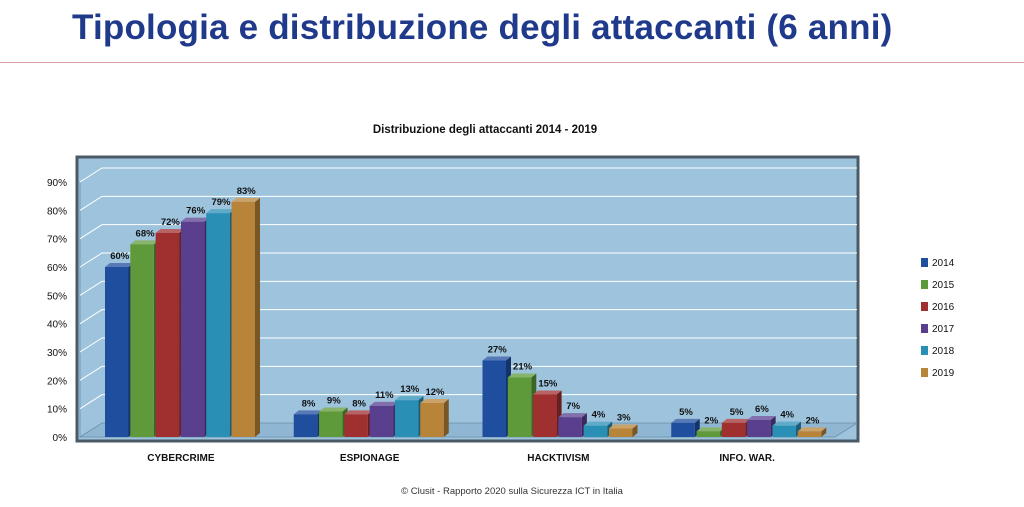 The width and height of the screenshot is (1024, 507). I want to click on data-label: 68%, so click(146, 233).